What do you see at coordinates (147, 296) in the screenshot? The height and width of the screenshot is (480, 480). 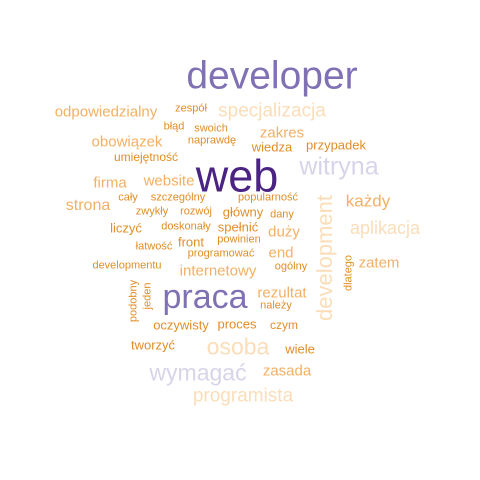 I see `word-jeden: jeden` at bounding box center [147, 296].